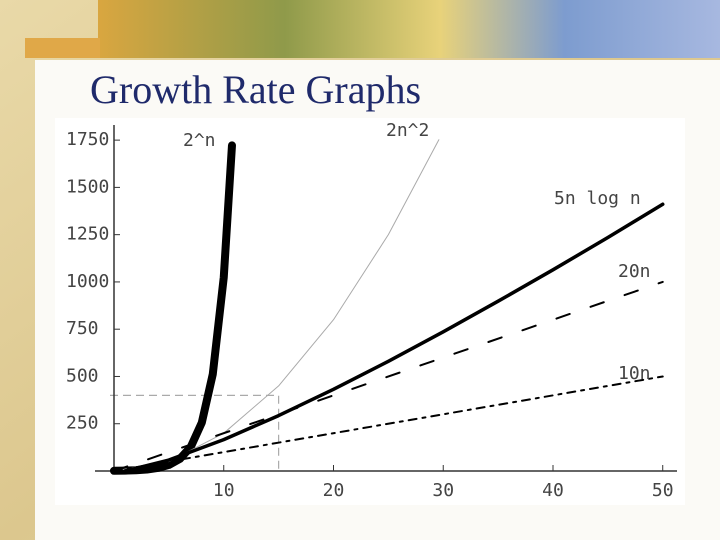 This screenshot has height=545, width=720. Describe the element at coordinates (388, 423) in the screenshot. I see `series-line` at that location.